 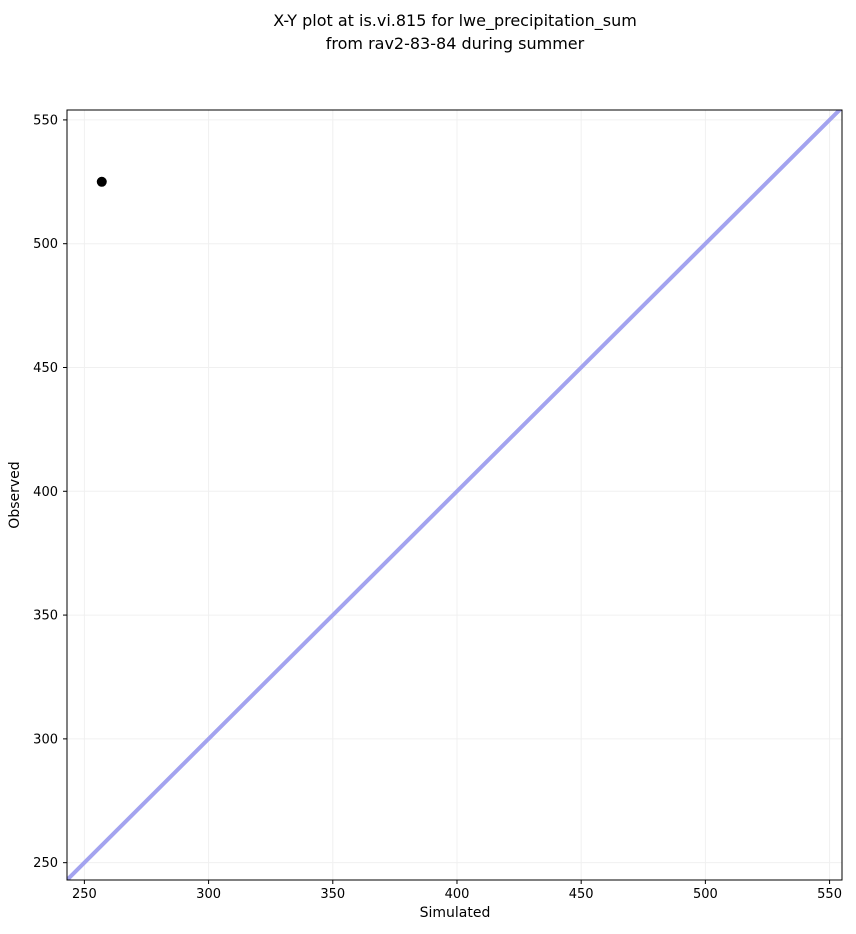 What do you see at coordinates (101, 181) in the screenshot?
I see `data-point` at bounding box center [101, 181].